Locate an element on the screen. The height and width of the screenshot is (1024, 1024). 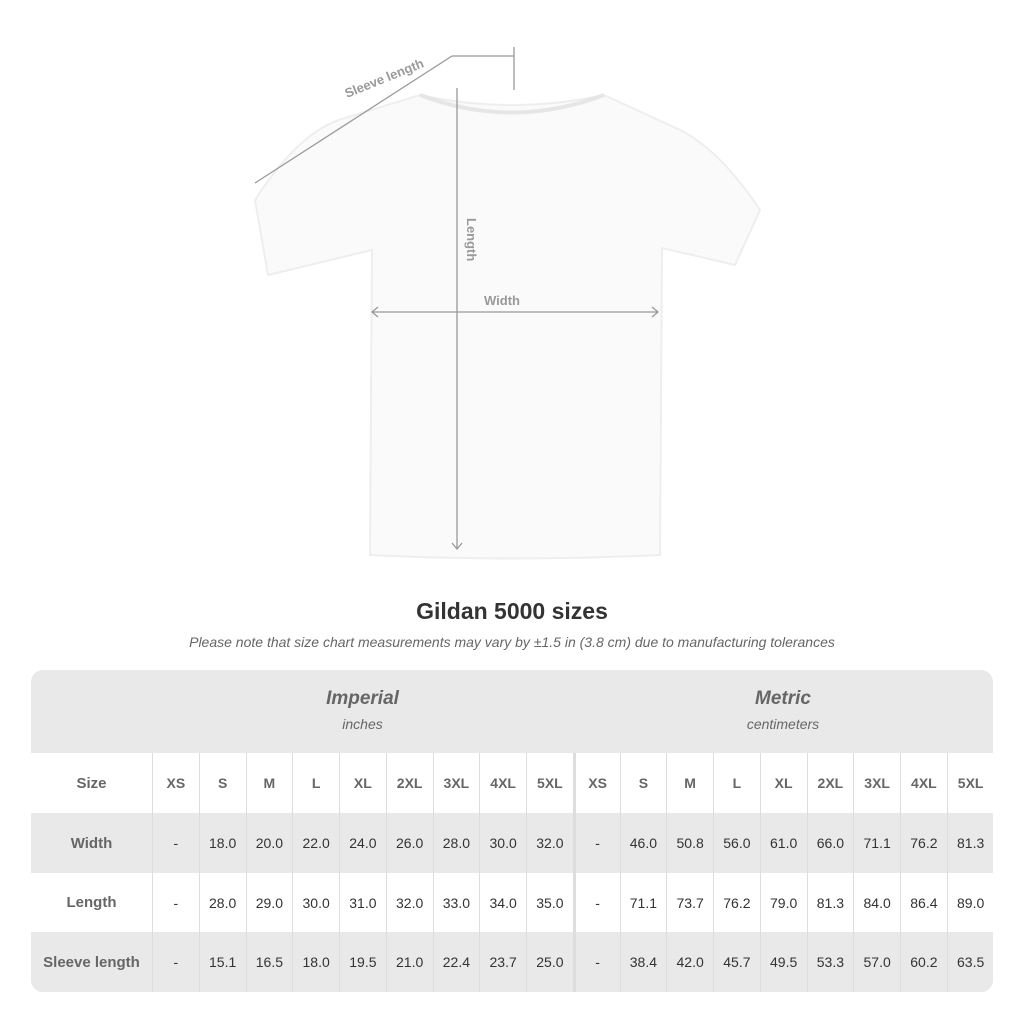
row-label: Sleeve length is located at coordinates (91, 962).